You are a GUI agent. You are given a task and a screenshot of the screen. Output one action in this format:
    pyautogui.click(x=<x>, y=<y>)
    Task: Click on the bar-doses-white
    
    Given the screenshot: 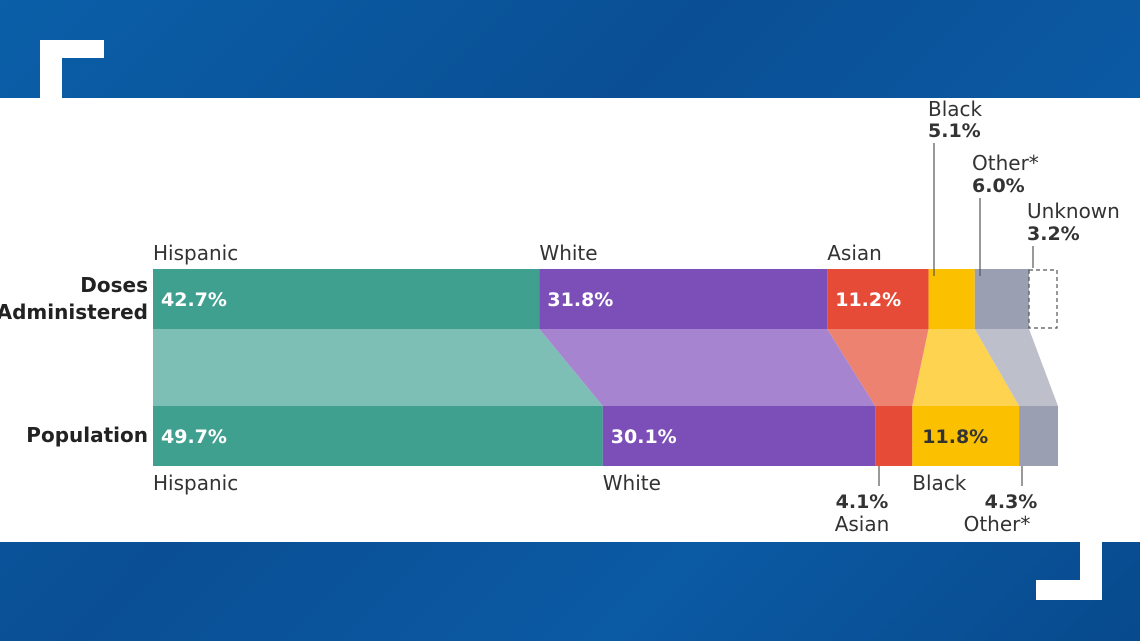 What is the action you would take?
    pyautogui.click(x=683, y=299)
    